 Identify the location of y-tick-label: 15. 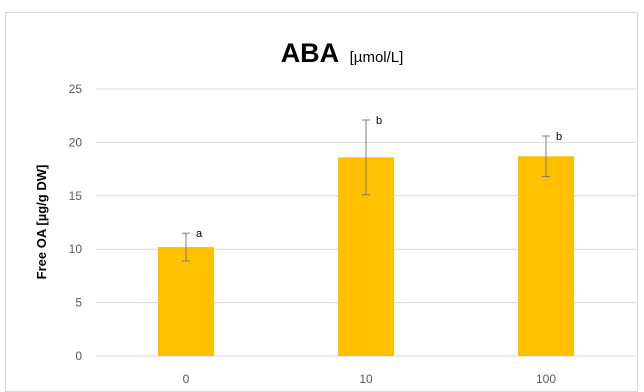
(76, 196).